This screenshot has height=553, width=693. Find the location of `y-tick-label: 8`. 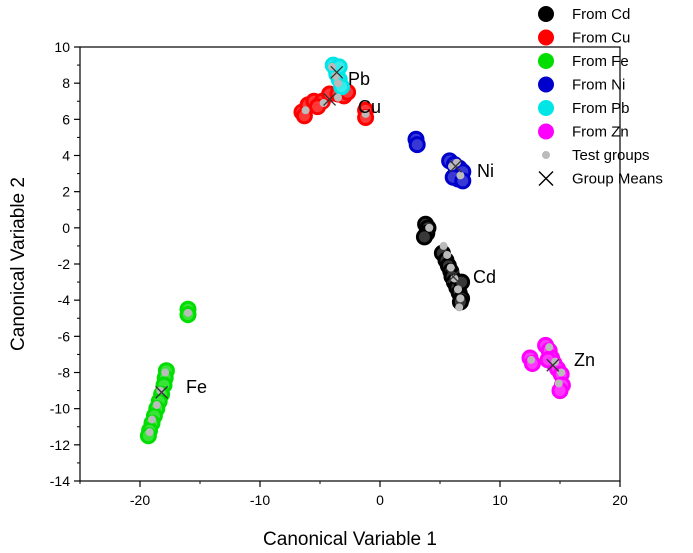

y-tick-label: 8 is located at coordinates (66, 83).